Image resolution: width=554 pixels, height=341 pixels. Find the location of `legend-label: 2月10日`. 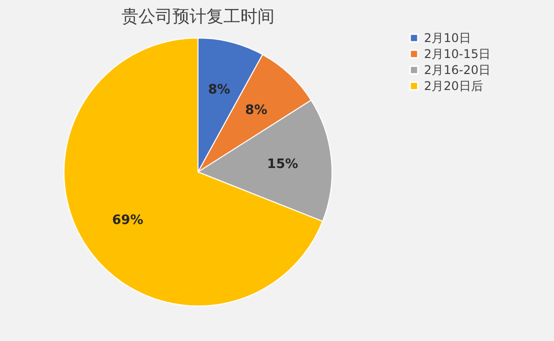

legend-label: 2月10日 is located at coordinates (447, 38).